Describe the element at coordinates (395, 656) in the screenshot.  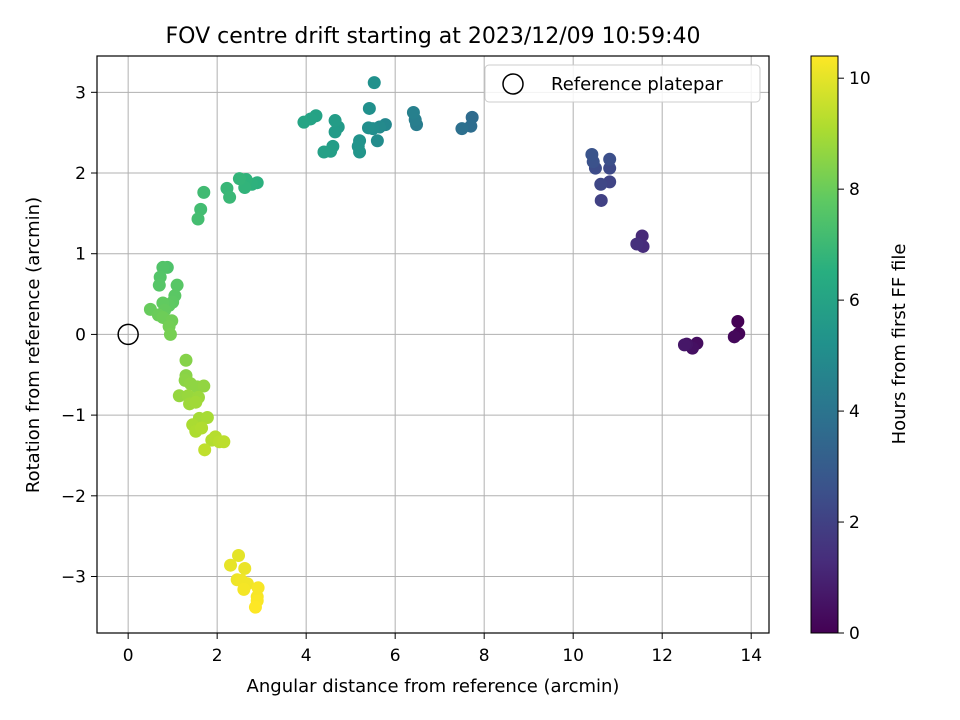
I see `x-tick-label: 6` at that location.